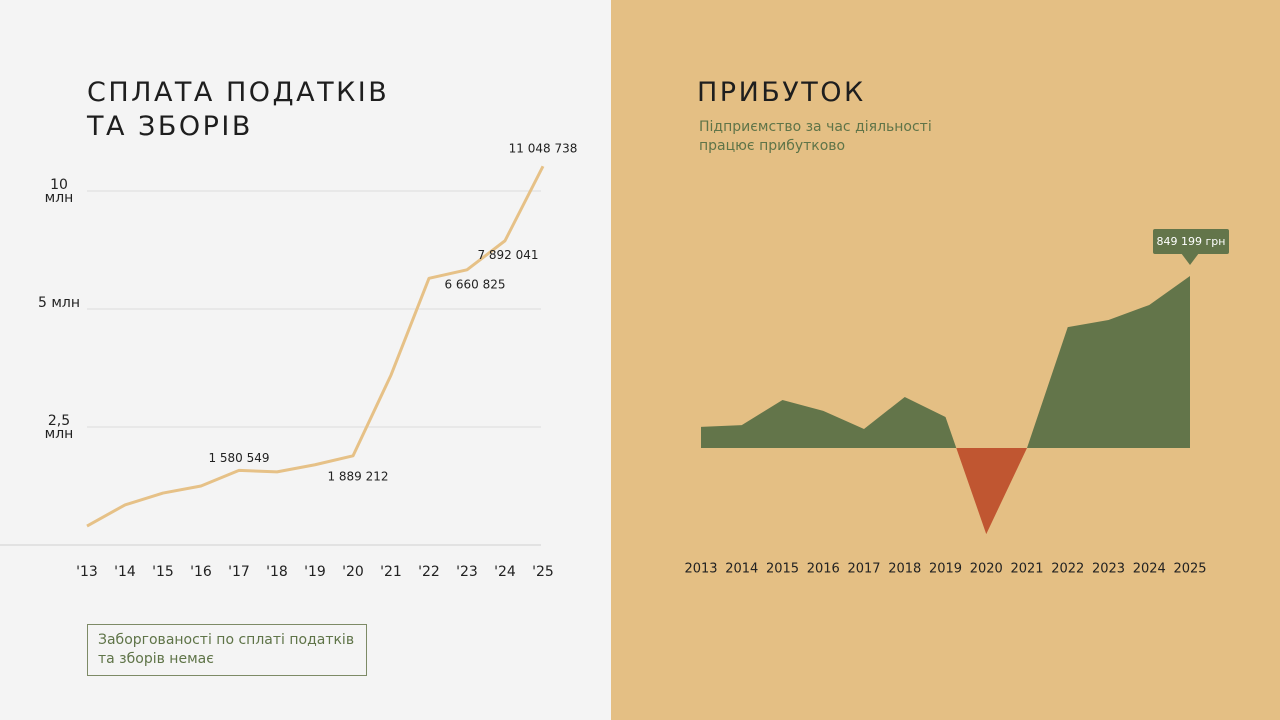  Describe the element at coordinates (353, 572) in the screenshot. I see `x-tick-label: '20` at that location.